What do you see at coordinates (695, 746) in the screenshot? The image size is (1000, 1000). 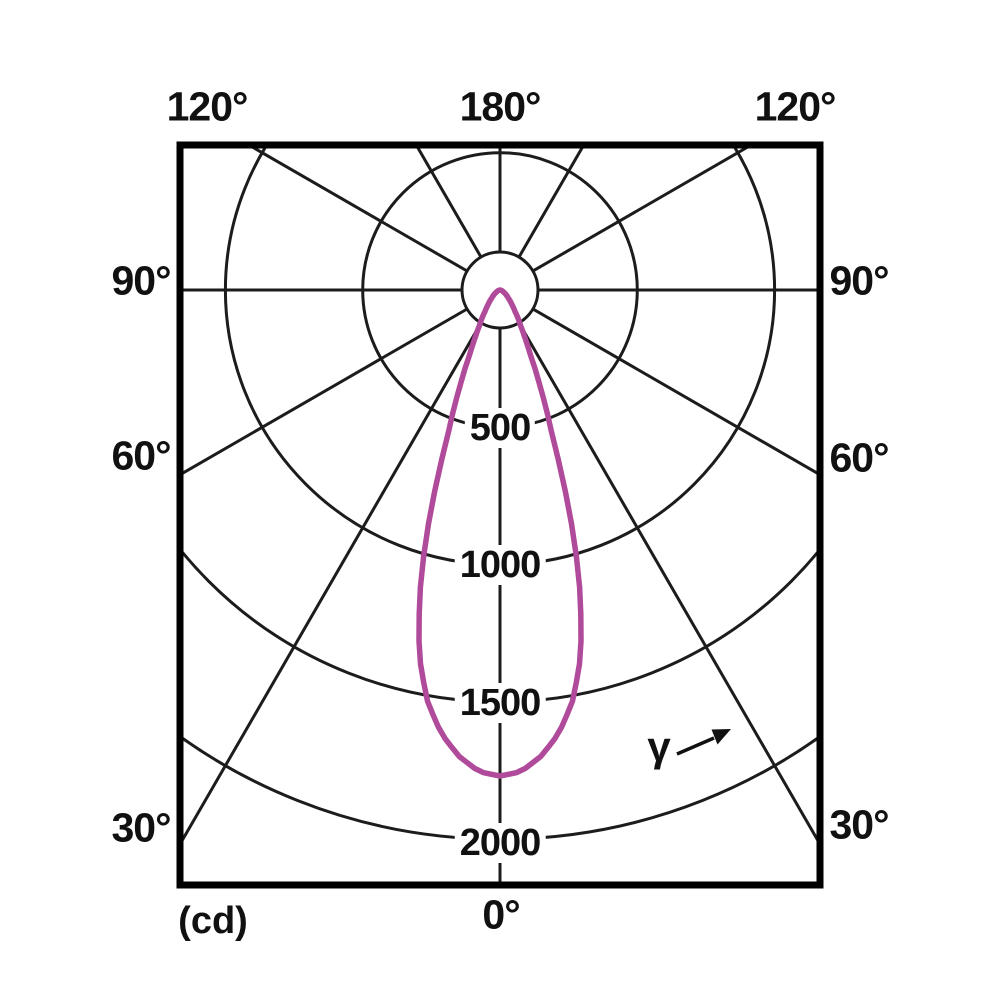 I see `gamma-arrow-line` at bounding box center [695, 746].